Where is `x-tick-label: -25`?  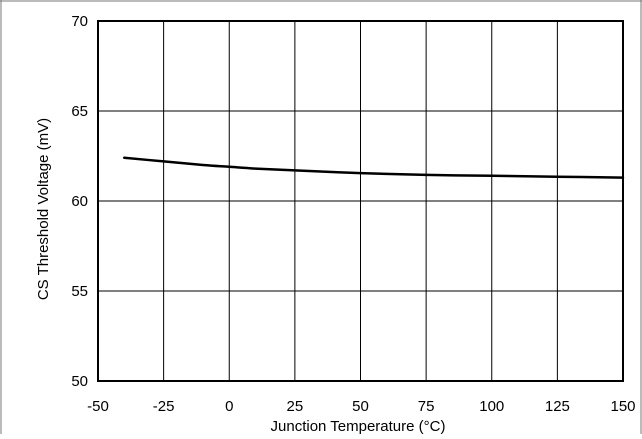 x-tick-label: -25 is located at coordinates (164, 406).